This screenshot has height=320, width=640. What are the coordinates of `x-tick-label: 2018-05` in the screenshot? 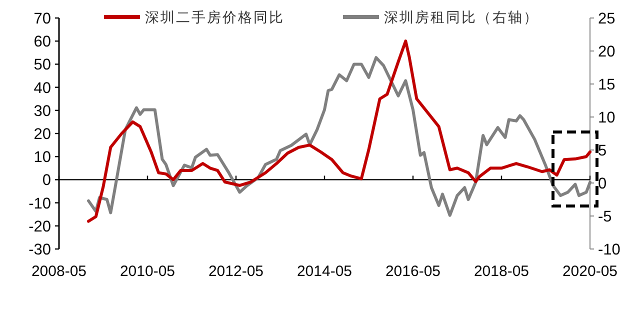 It's located at (502, 271).